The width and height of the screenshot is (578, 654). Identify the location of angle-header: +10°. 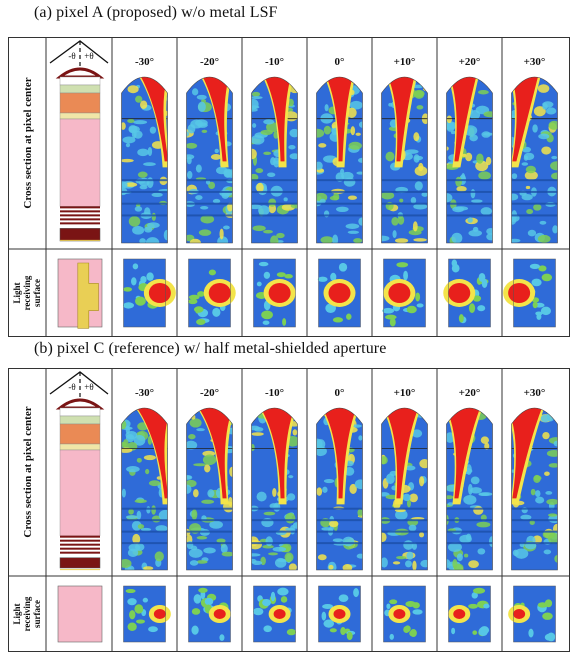
(405, 62).